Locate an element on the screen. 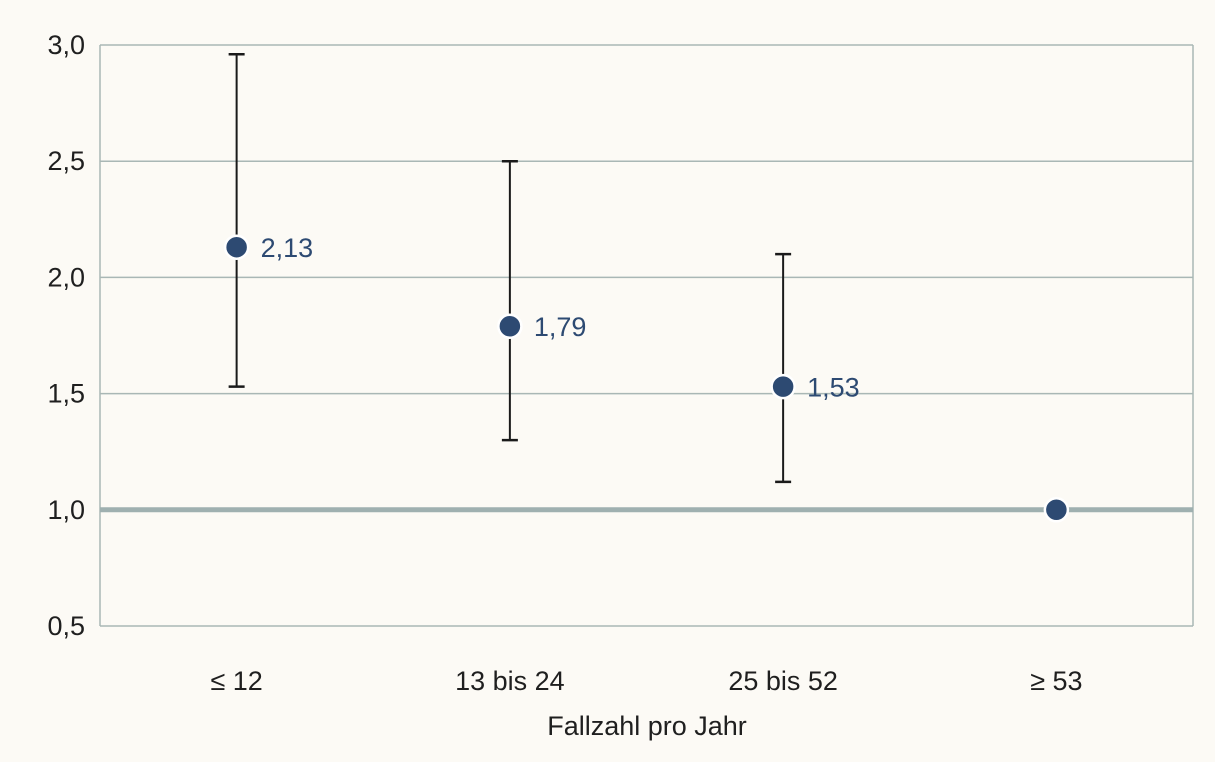 The width and height of the screenshot is (1215, 762). y-tick-label: 3,0 is located at coordinates (66, 45).